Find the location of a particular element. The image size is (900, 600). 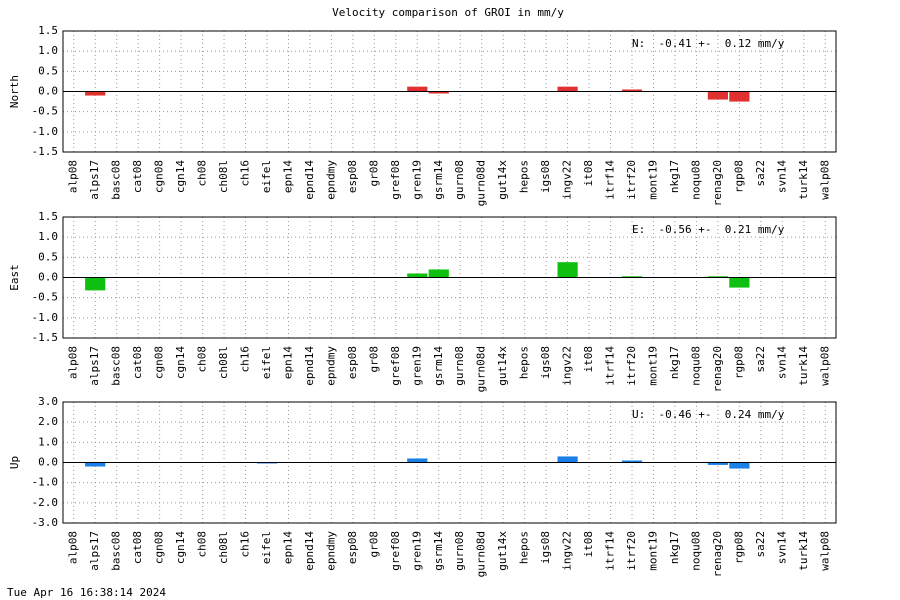

y-tick-label: 3.0 is located at coordinates (48, 401).